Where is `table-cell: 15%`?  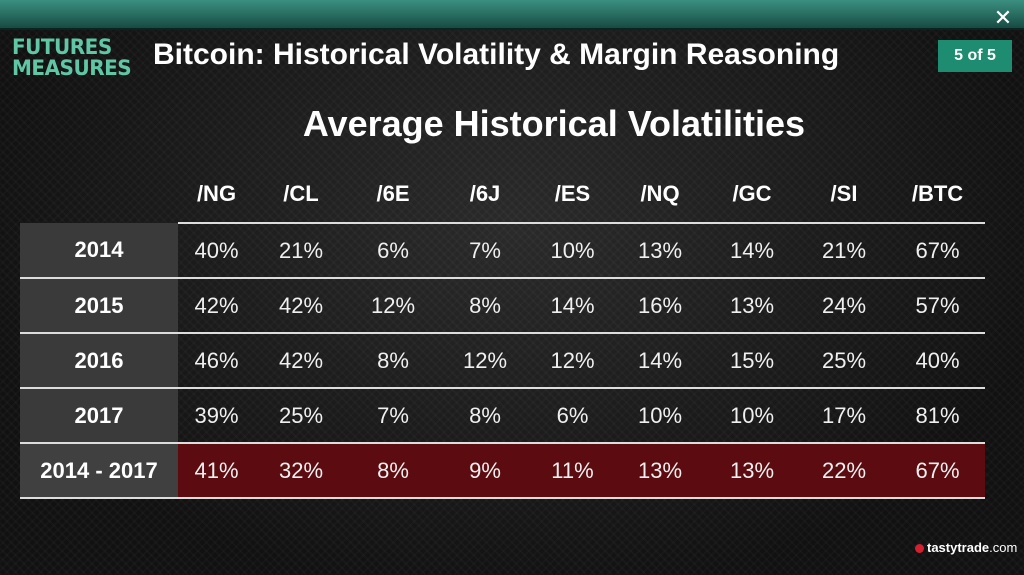 table-cell: 15% is located at coordinates (752, 361).